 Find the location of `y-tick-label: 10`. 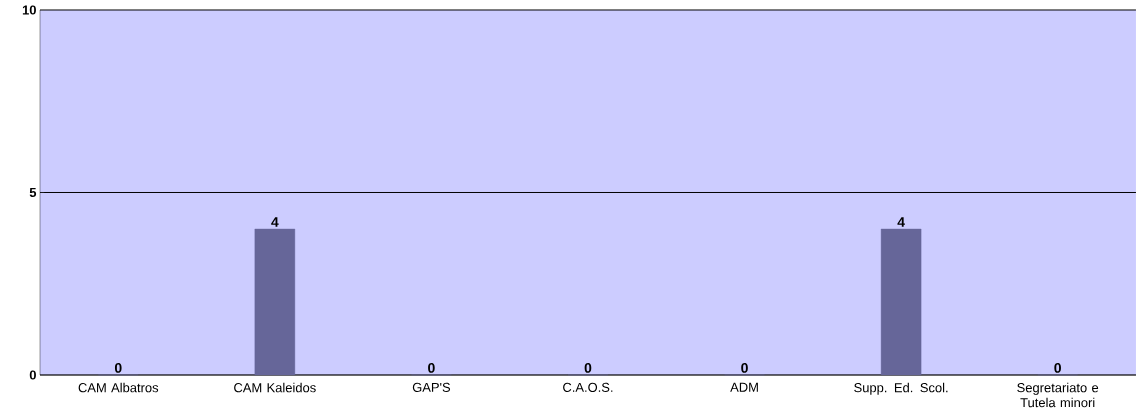

y-tick-label: 10 is located at coordinates (29, 10).